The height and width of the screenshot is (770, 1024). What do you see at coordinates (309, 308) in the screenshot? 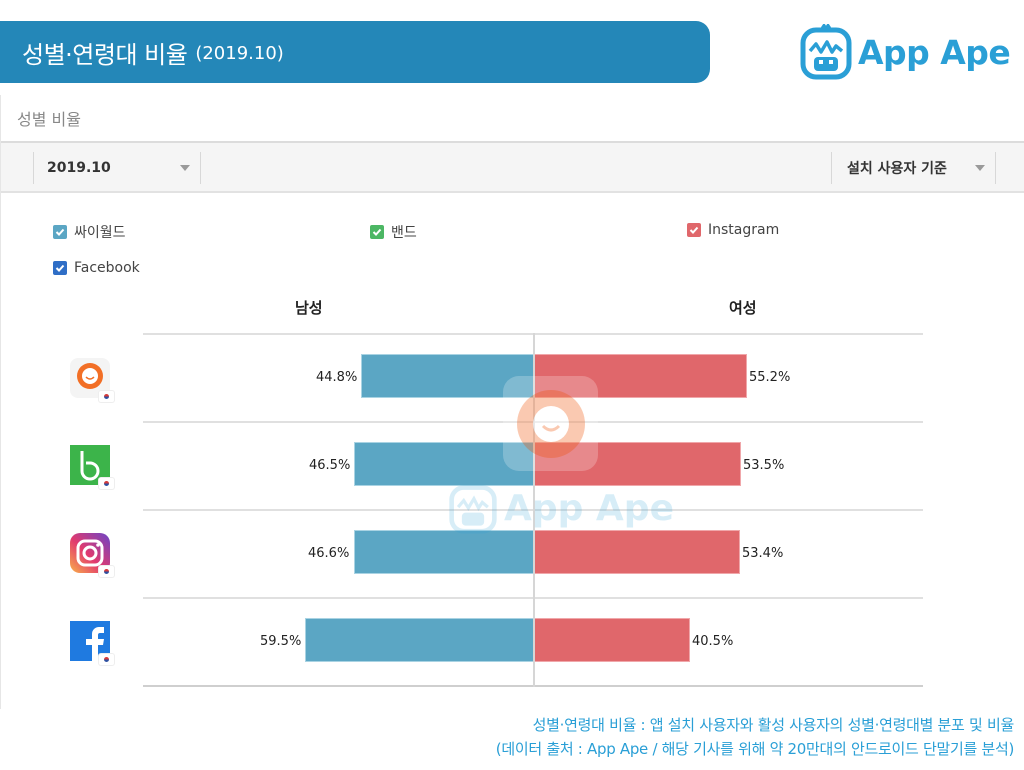
I see `male-column-header: 남성` at bounding box center [309, 308].